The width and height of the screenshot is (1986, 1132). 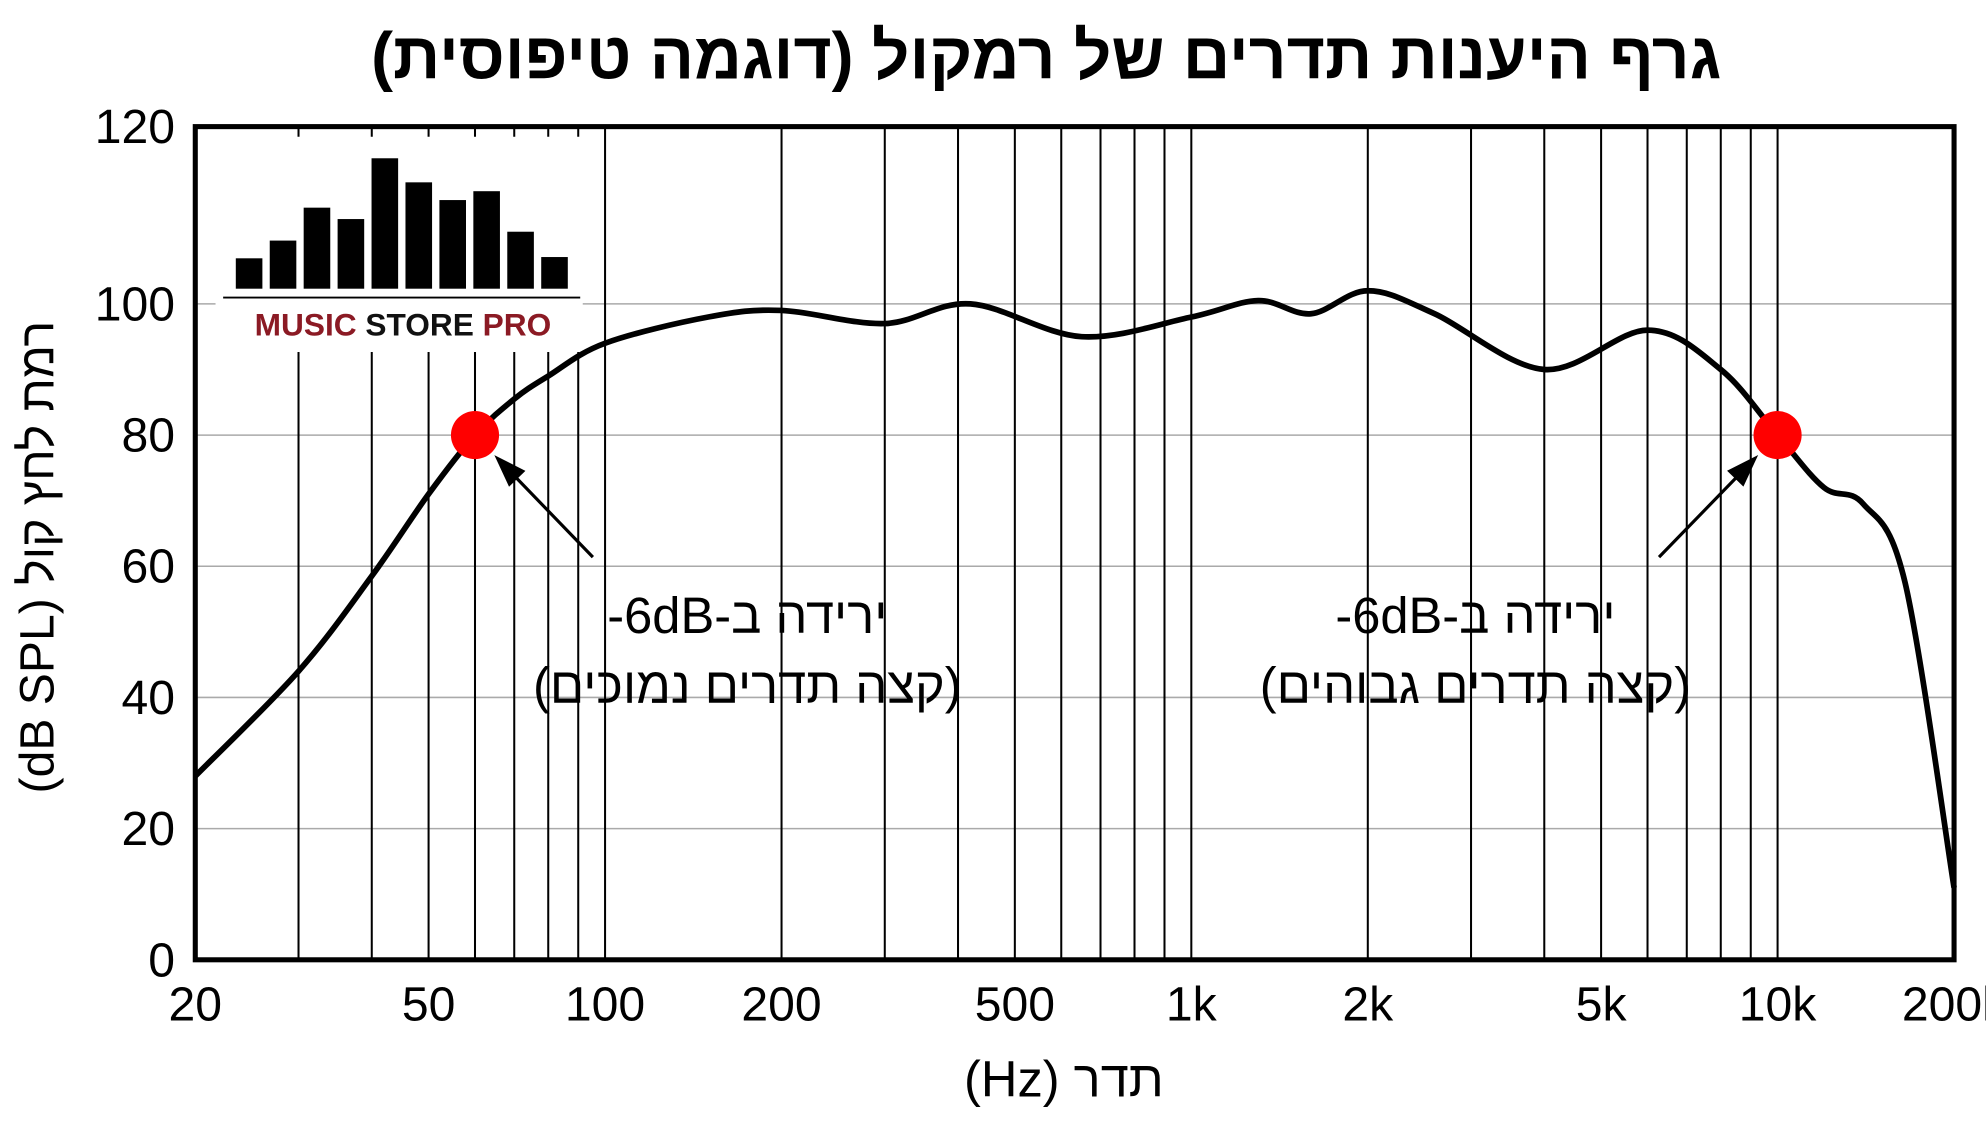 What do you see at coordinates (196, 1005) in the screenshot?
I see `x-tick-label: 20` at bounding box center [196, 1005].